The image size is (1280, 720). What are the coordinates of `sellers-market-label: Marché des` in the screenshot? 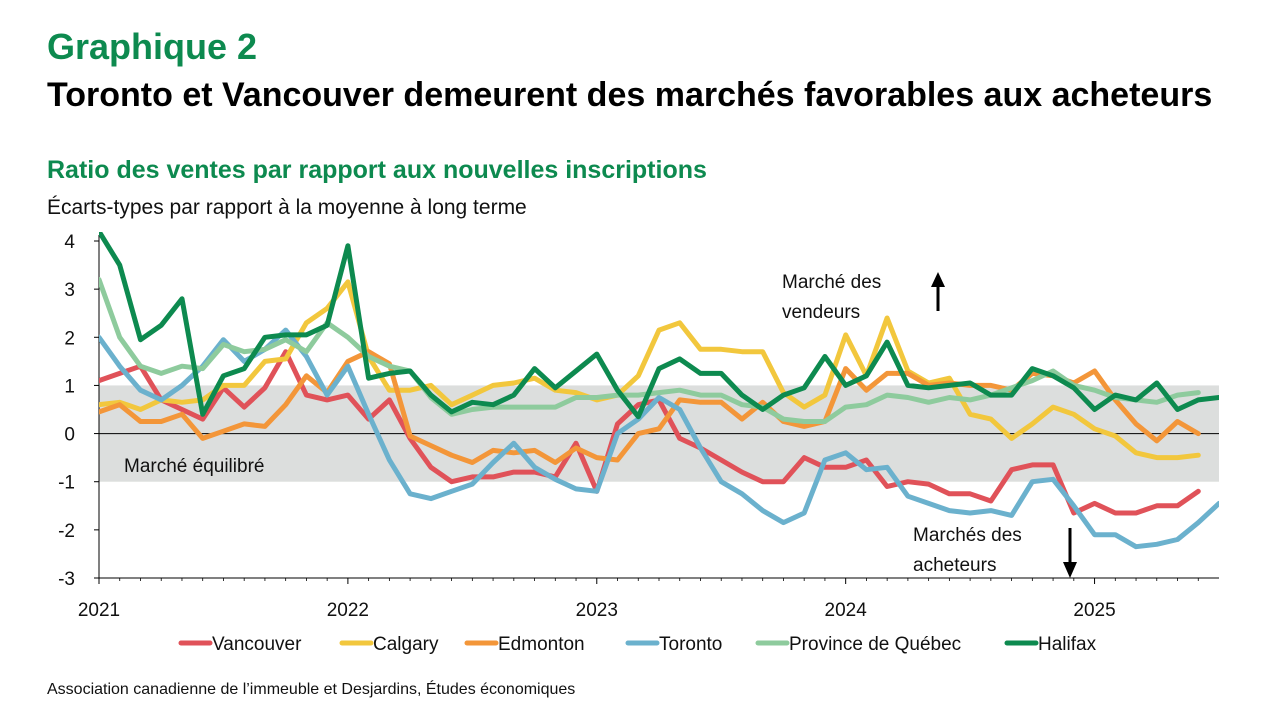 It's located at (831, 282).